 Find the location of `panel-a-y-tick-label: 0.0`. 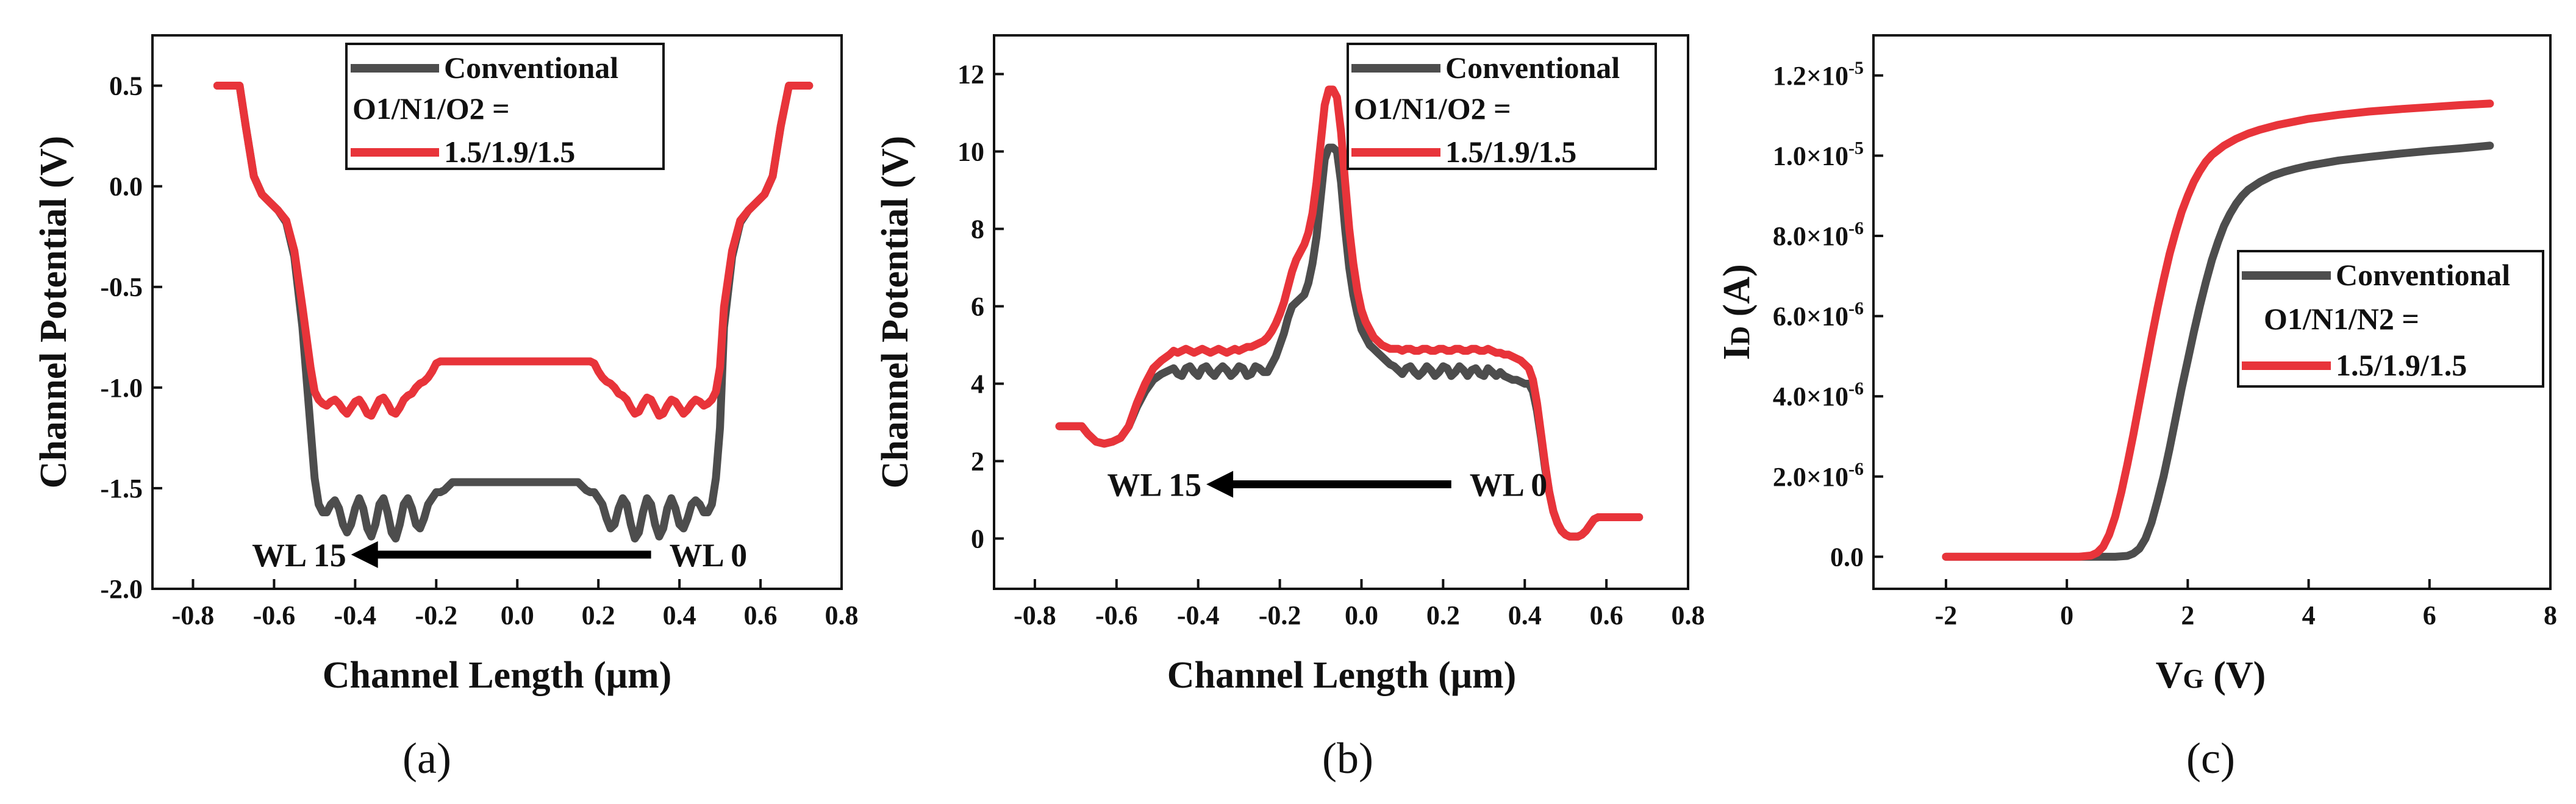

panel-a-y-tick-label: 0.0 is located at coordinates (126, 187).